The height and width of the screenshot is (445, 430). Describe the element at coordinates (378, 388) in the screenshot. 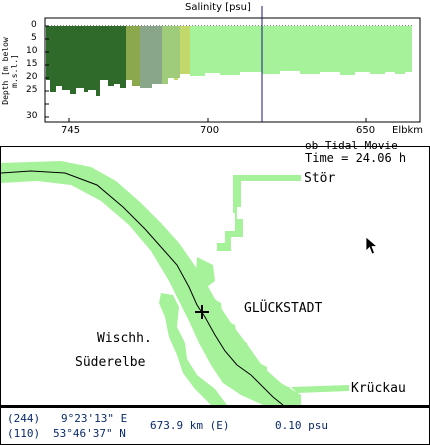

I see `place-kruckau: Krückau` at that location.